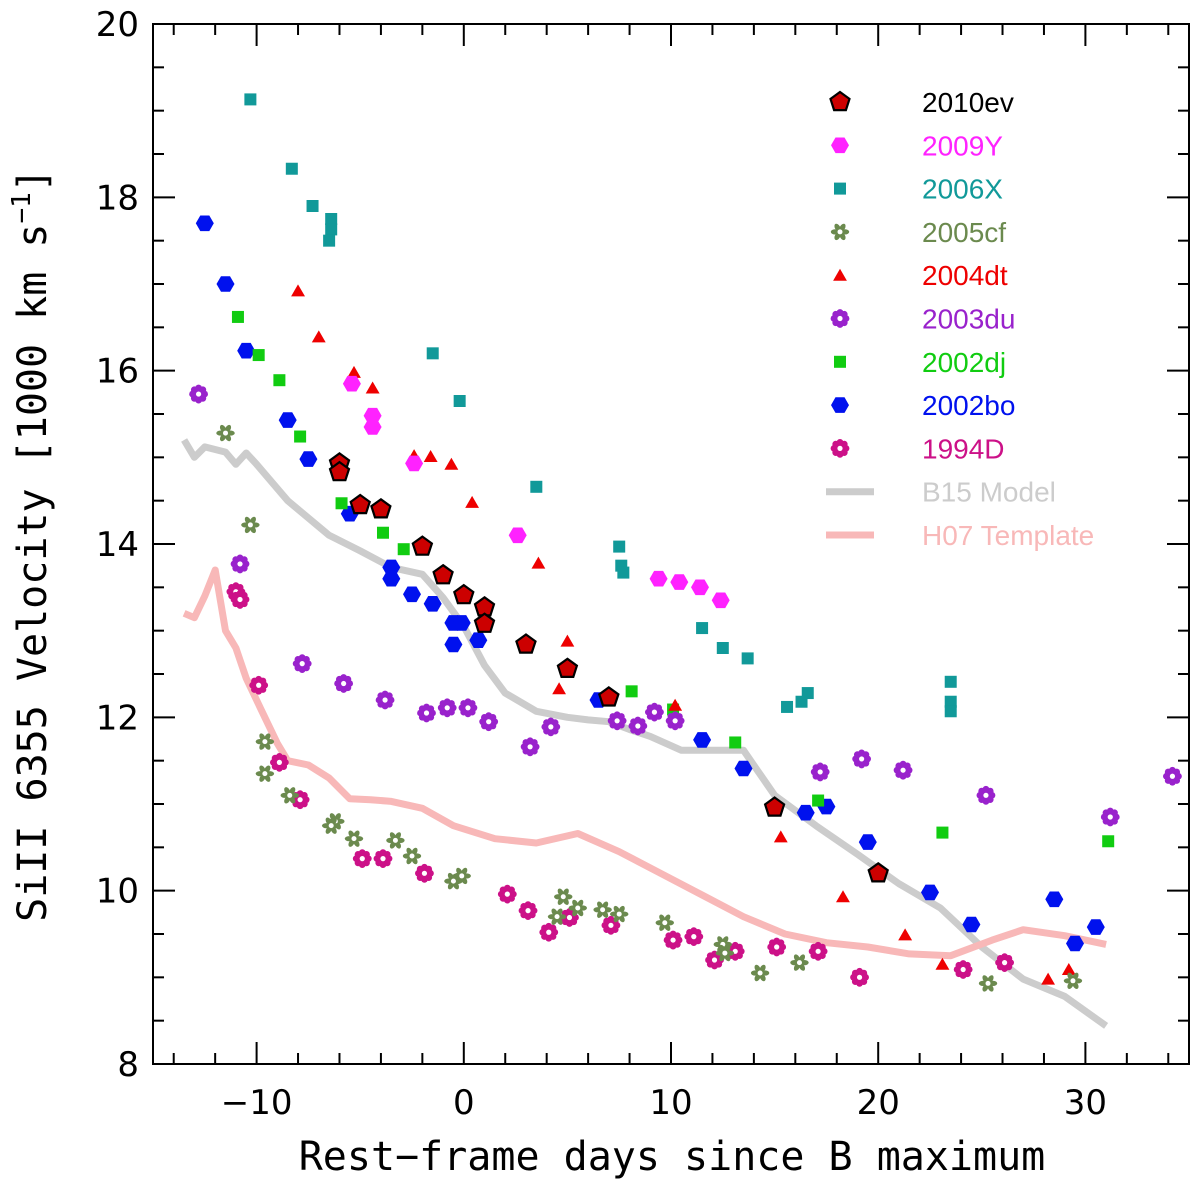 The image size is (1200, 1182). Describe the element at coordinates (840, 101) in the screenshot. I see `legend-marker-2010ev` at that location.